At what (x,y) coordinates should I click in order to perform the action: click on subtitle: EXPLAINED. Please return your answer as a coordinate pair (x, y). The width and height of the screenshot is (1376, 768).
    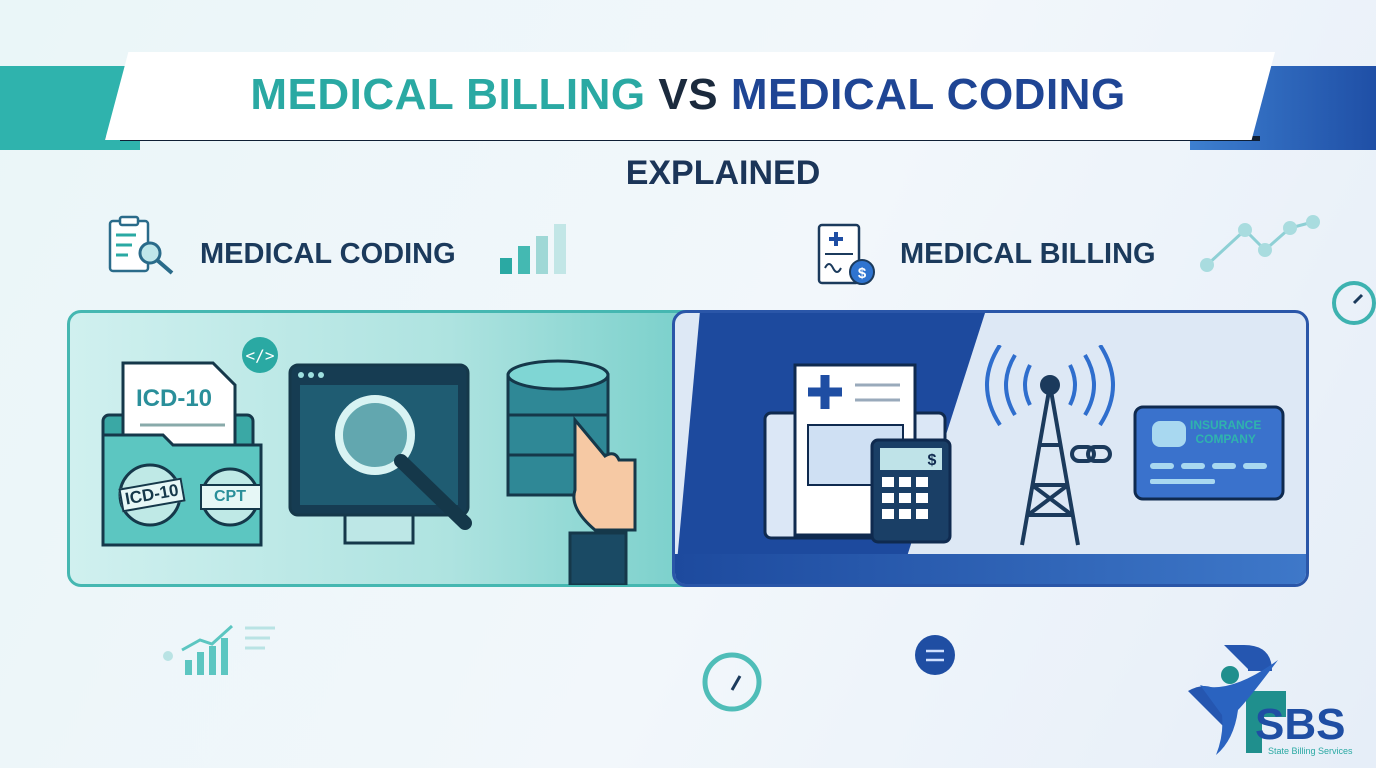
    Looking at the image, I should click on (723, 173).